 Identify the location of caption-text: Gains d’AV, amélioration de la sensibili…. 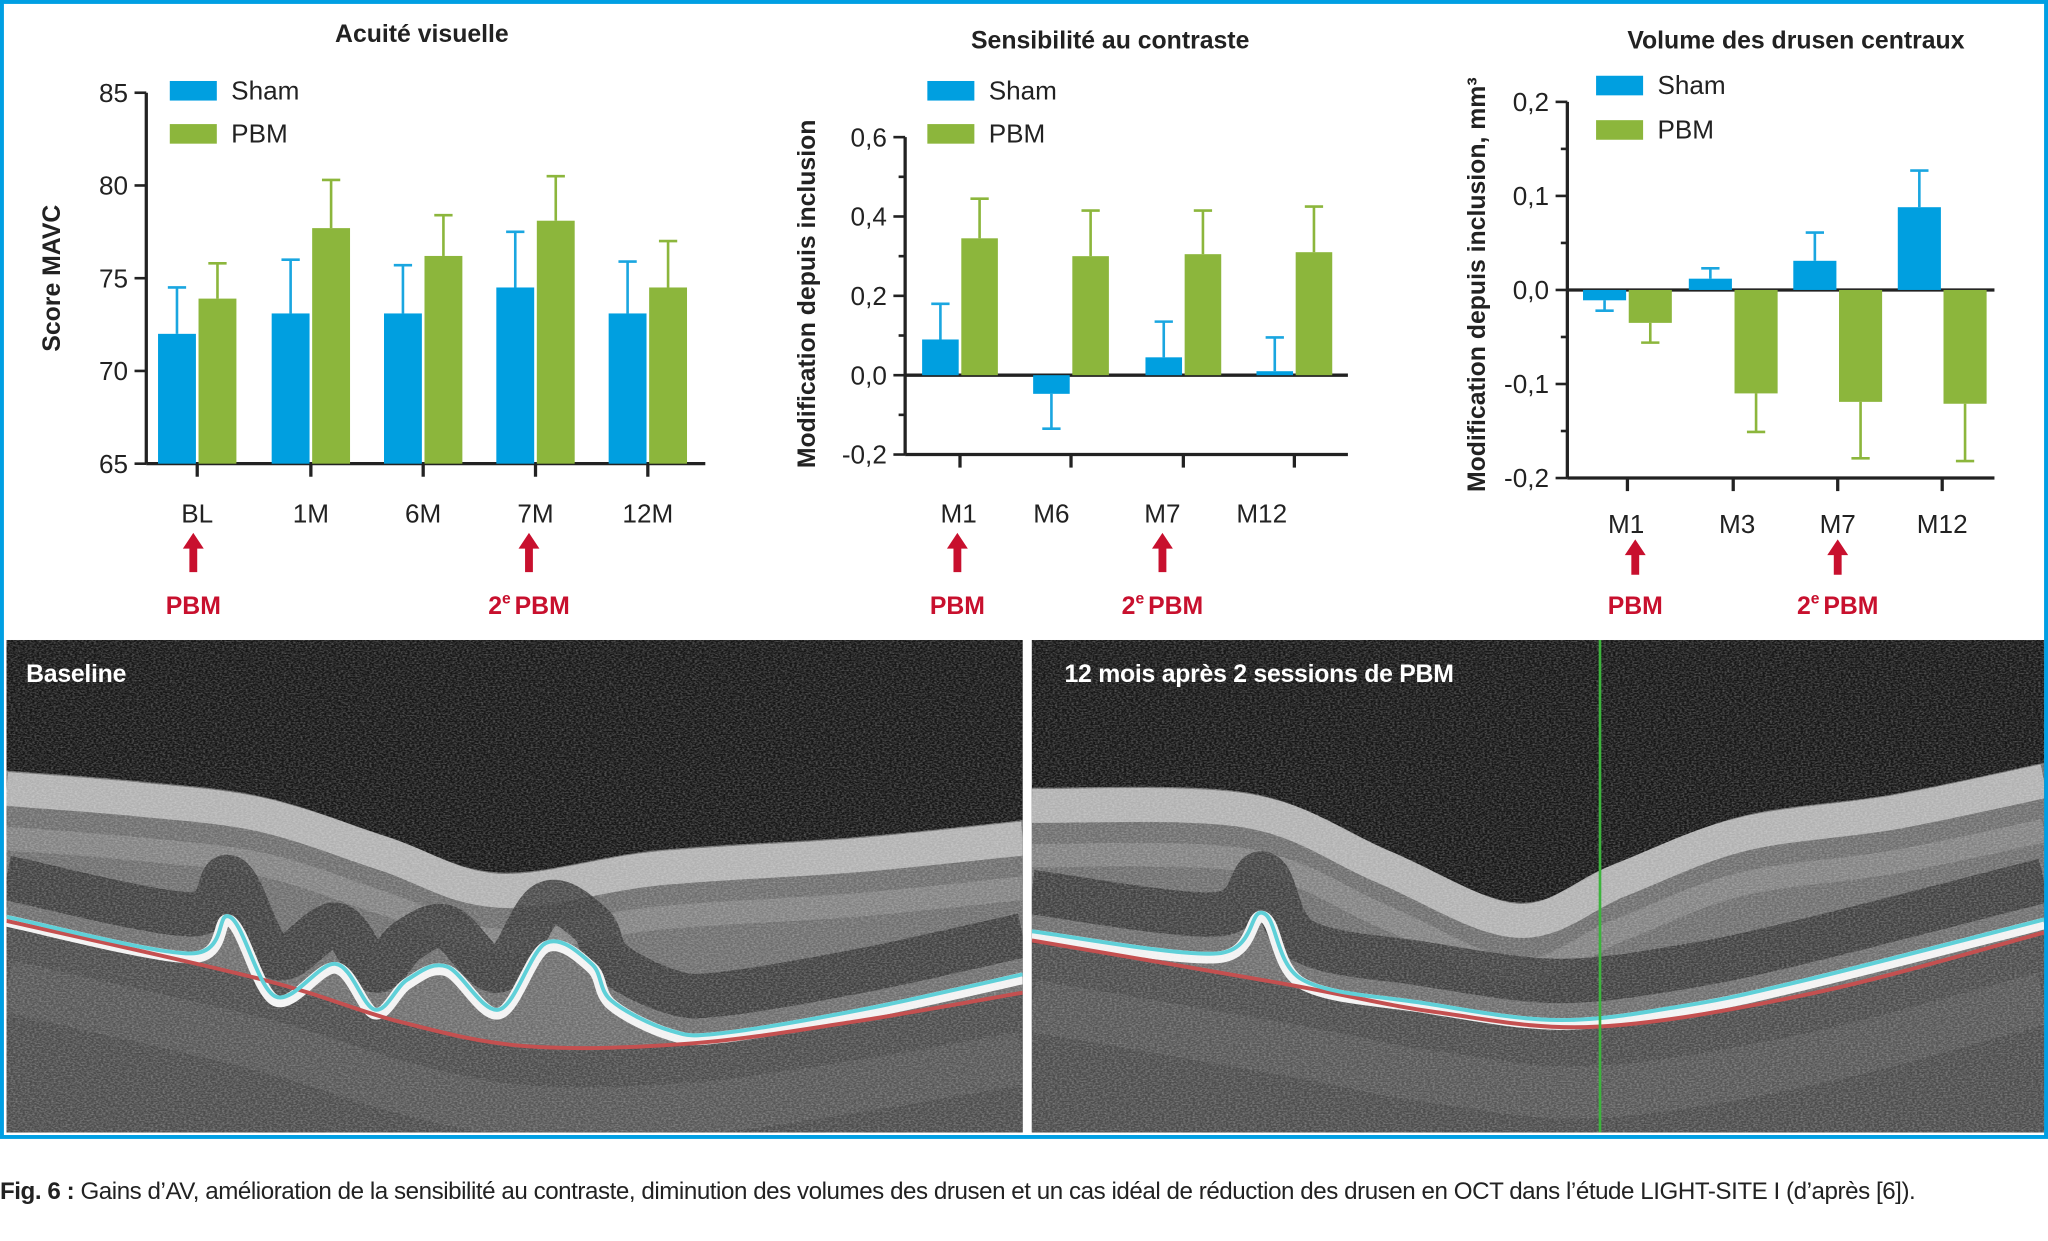
(995, 1190).